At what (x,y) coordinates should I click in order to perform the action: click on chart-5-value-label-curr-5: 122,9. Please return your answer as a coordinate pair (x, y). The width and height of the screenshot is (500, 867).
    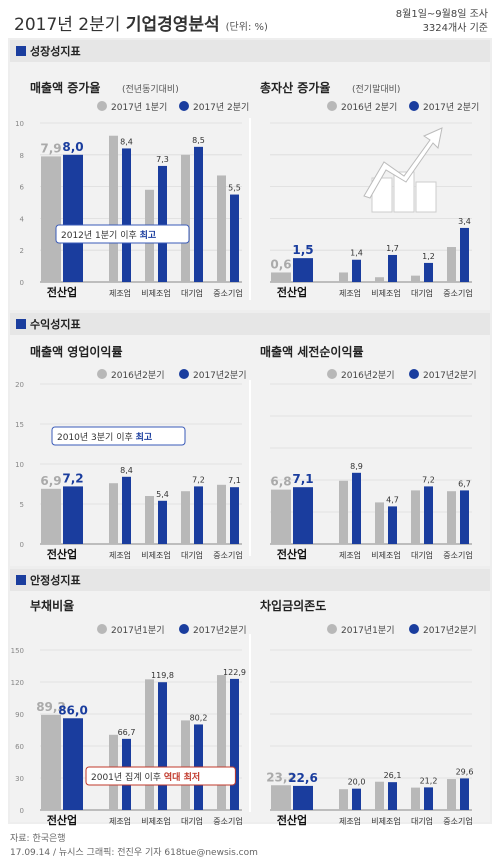
    Looking at the image, I should click on (234, 672).